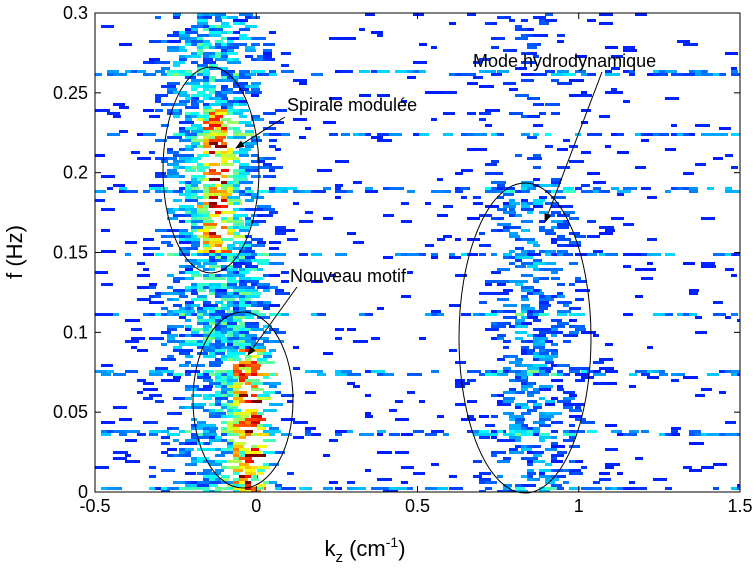 The image size is (756, 574). What do you see at coordinates (525, 338) in the screenshot?
I see `ellipse` at bounding box center [525, 338].